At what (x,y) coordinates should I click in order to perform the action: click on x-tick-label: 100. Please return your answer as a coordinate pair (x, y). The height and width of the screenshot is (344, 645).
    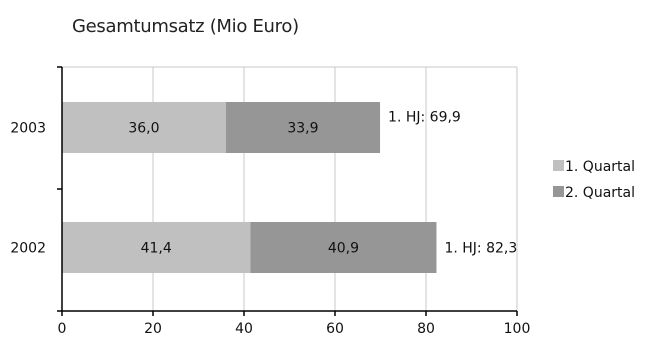
    Looking at the image, I should click on (517, 329).